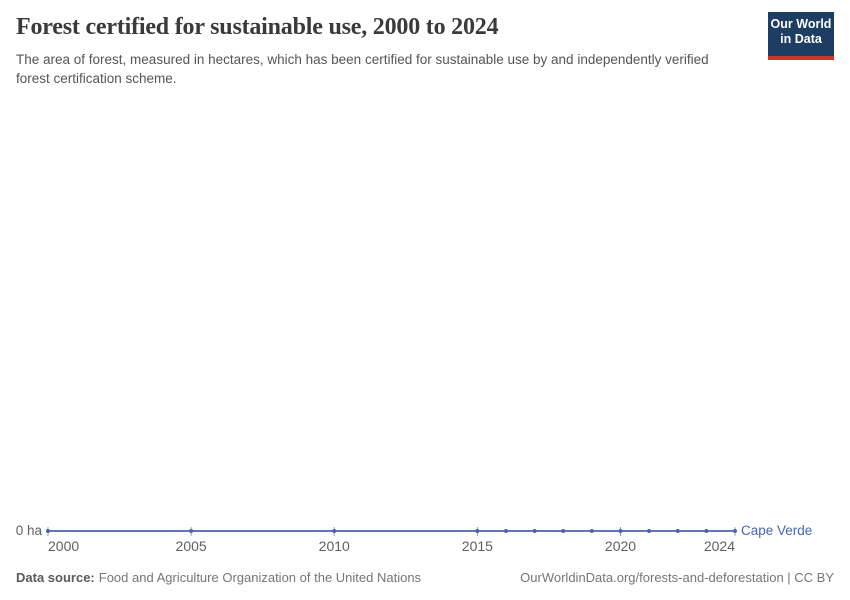 The image size is (850, 600). I want to click on x-tick-label-2015: 2015, so click(477, 546).